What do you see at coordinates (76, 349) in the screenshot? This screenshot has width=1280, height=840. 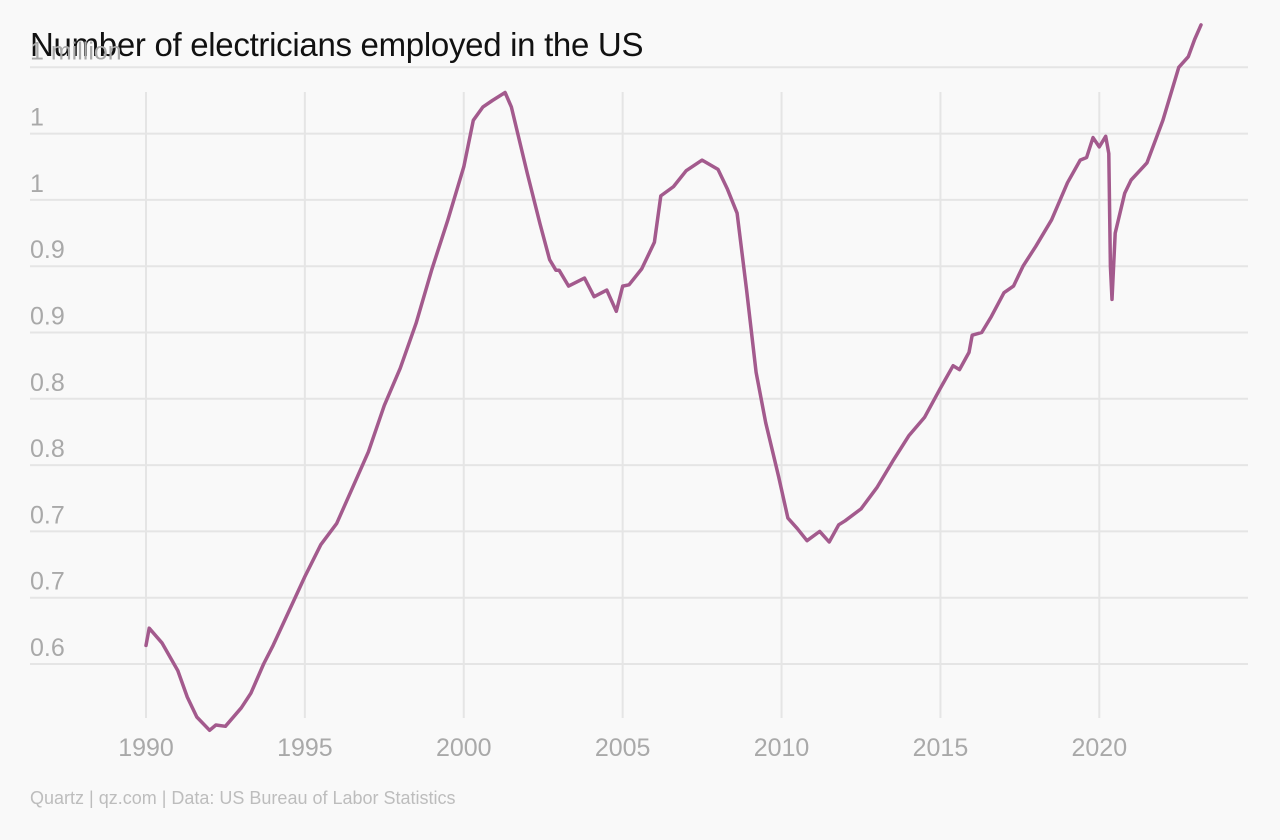 I see `y-tick-labels: 0.6 0.7 0.7 0.8 0.8 0.9 0.9 1 1 1 million` at bounding box center [76, 349].